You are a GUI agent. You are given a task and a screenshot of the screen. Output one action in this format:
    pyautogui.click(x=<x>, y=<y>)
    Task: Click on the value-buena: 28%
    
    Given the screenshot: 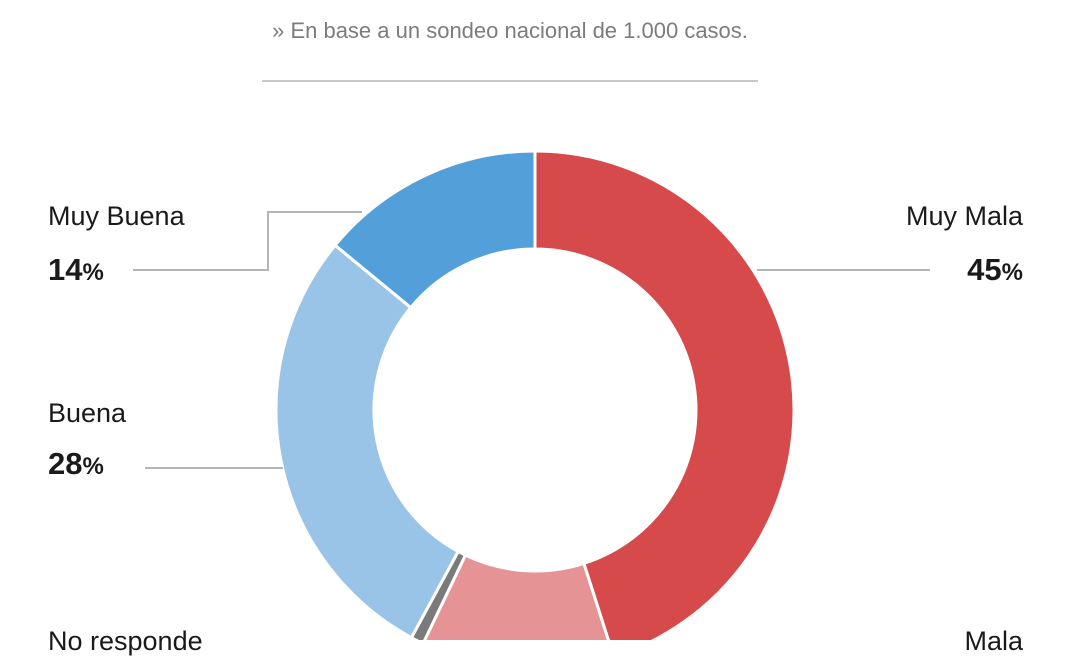 What is the action you would take?
    pyautogui.click(x=76, y=463)
    